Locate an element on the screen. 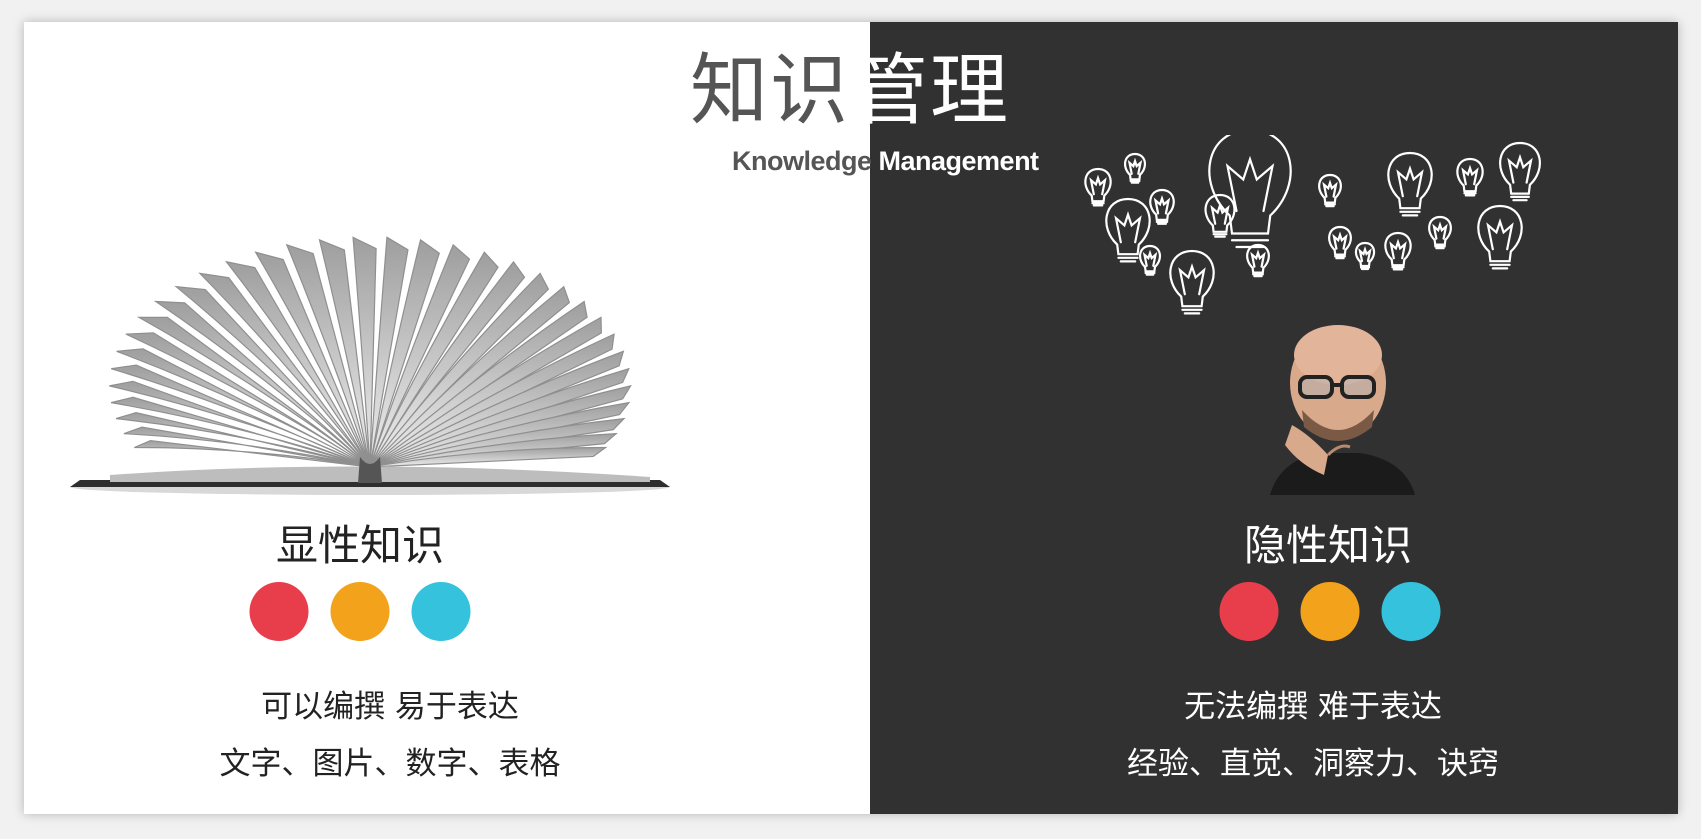 The height and width of the screenshot is (839, 1701). title-part-left: 知识 is located at coordinates (770, 91).